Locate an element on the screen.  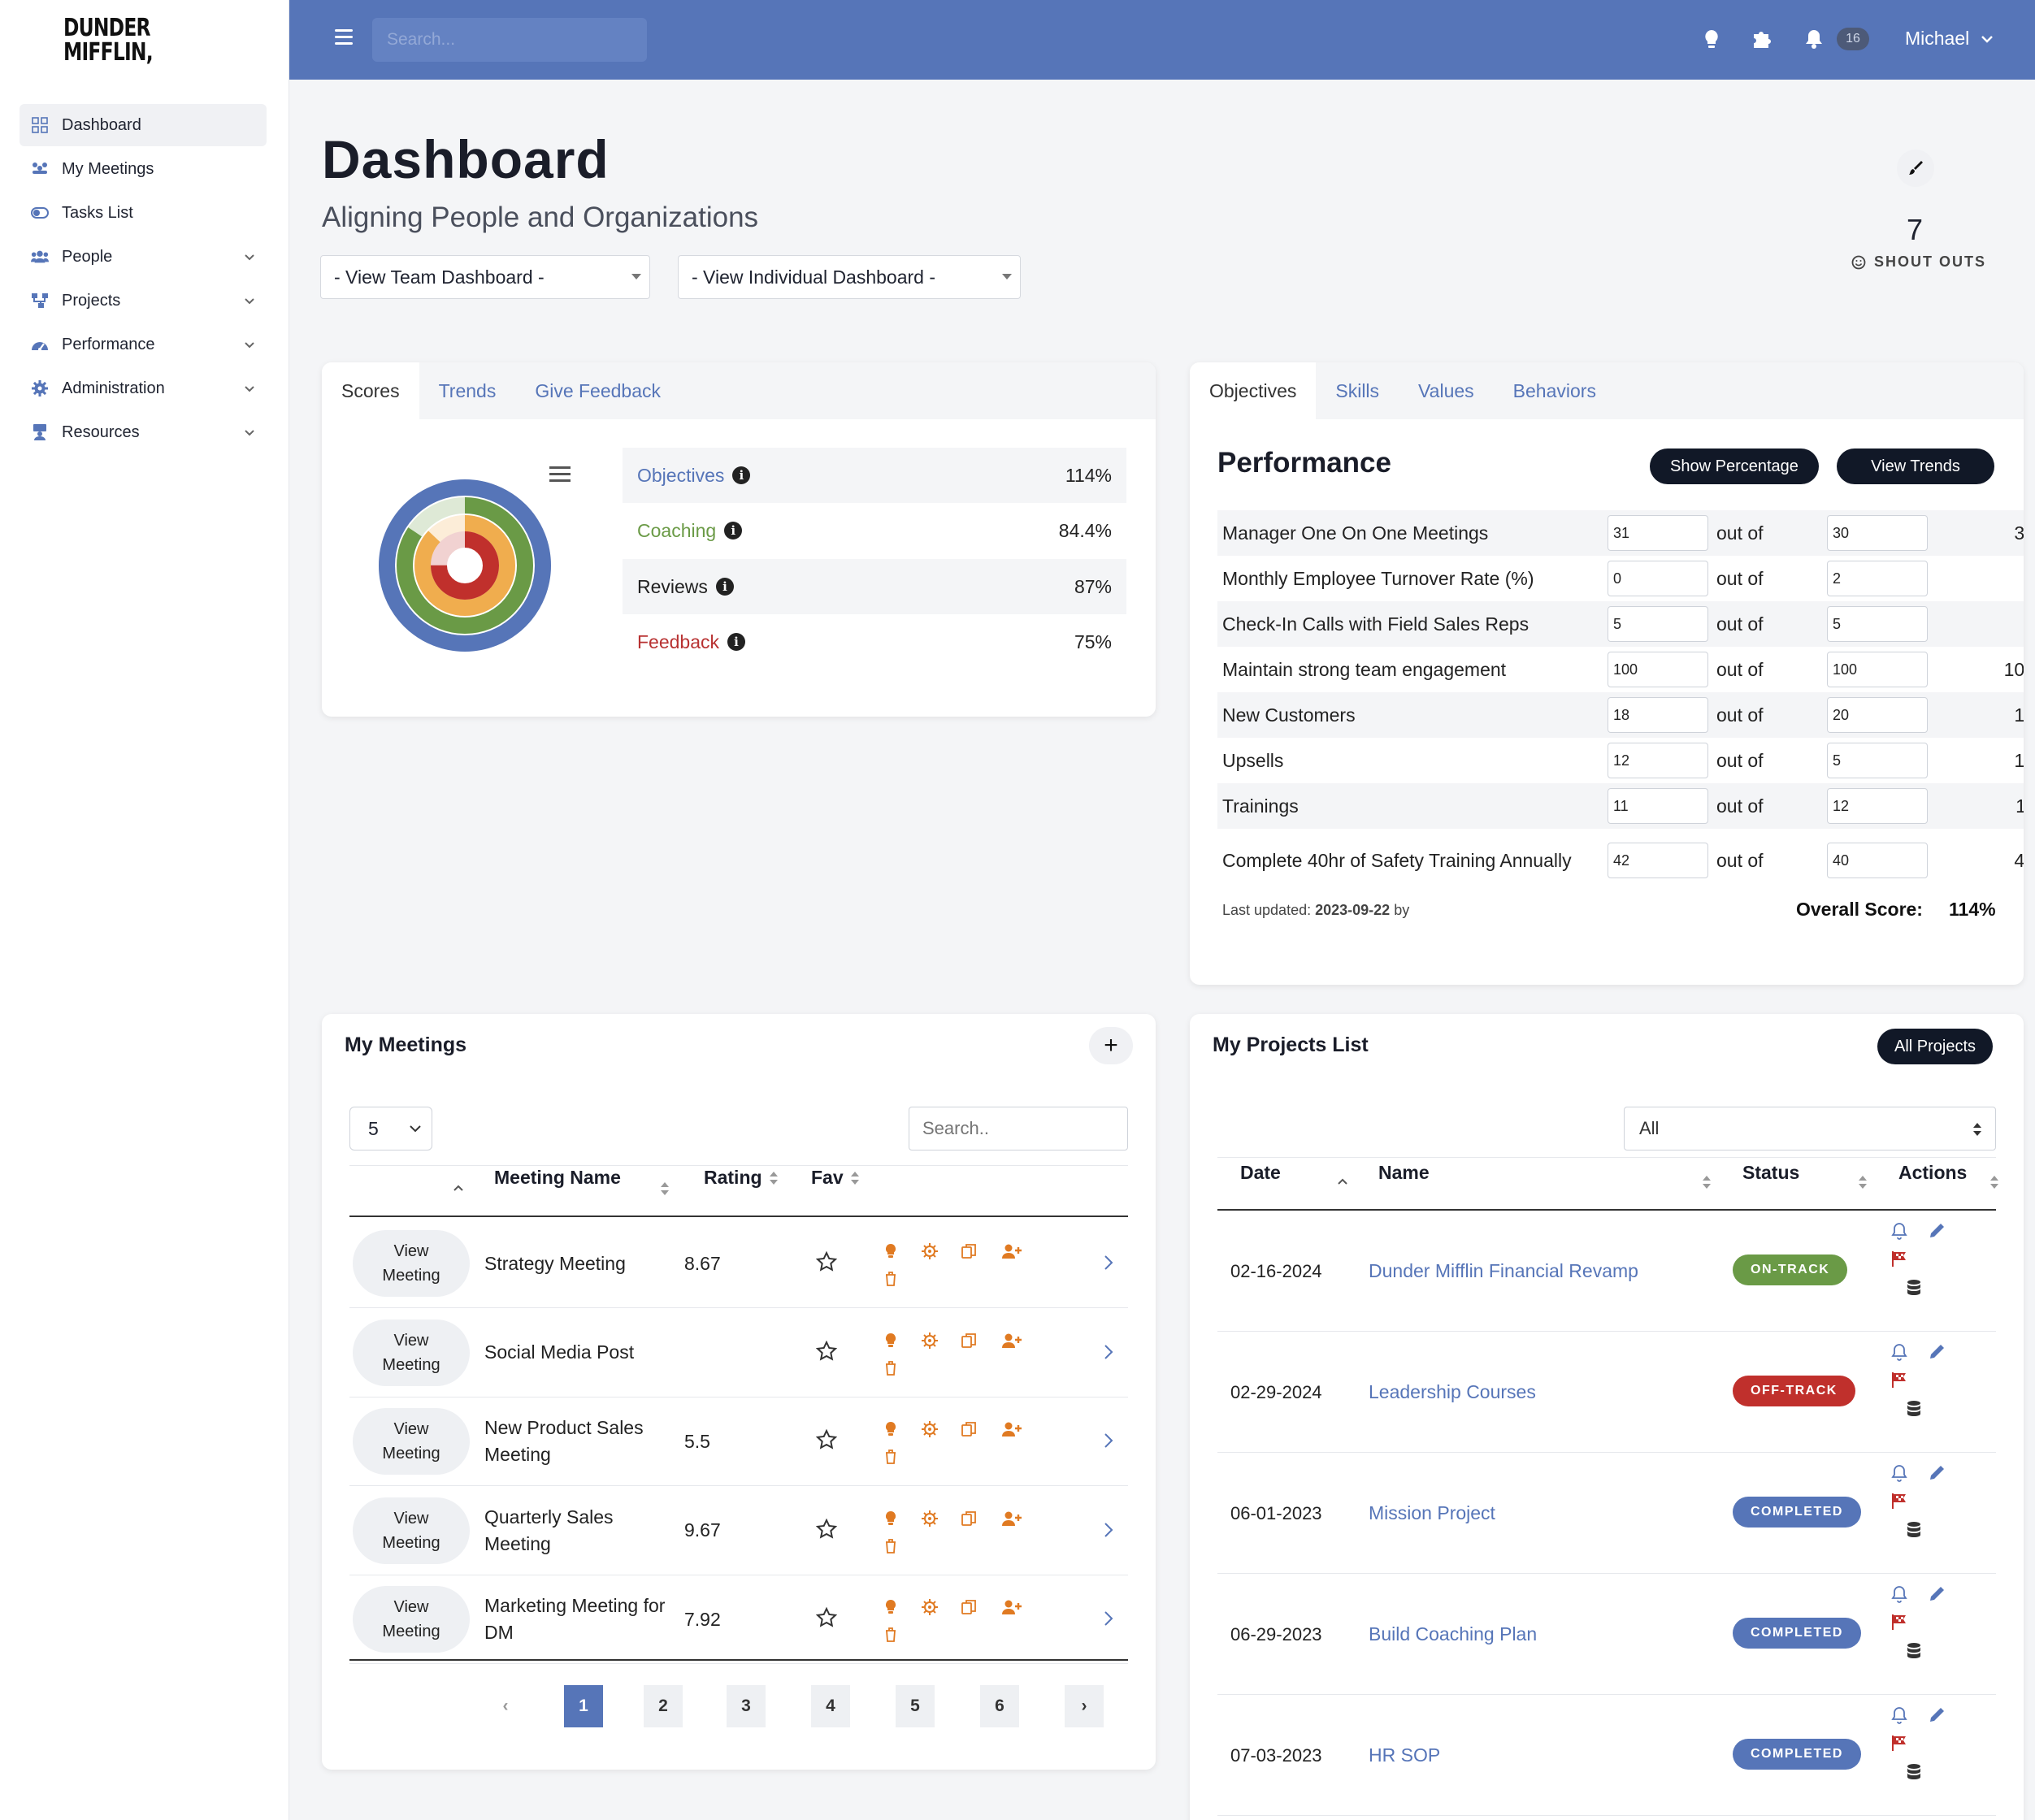
column-status: Status is located at coordinates (1771, 1172).